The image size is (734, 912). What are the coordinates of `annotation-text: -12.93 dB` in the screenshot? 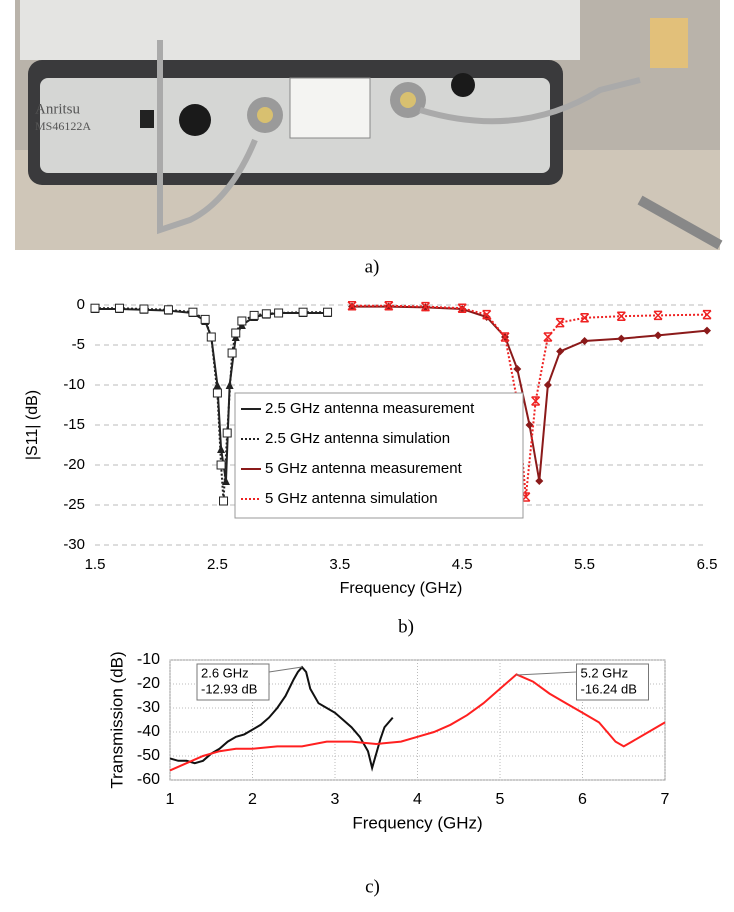 It's located at (229, 688).